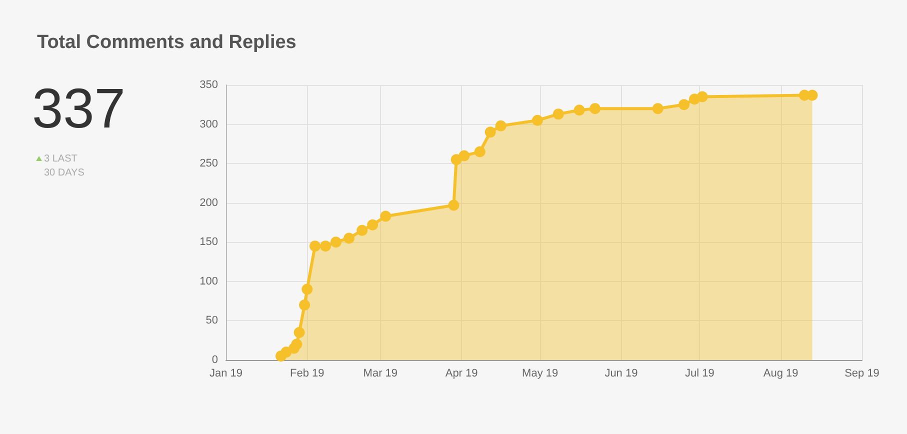  I want to click on x-tick-label: Jun 19, so click(621, 374).